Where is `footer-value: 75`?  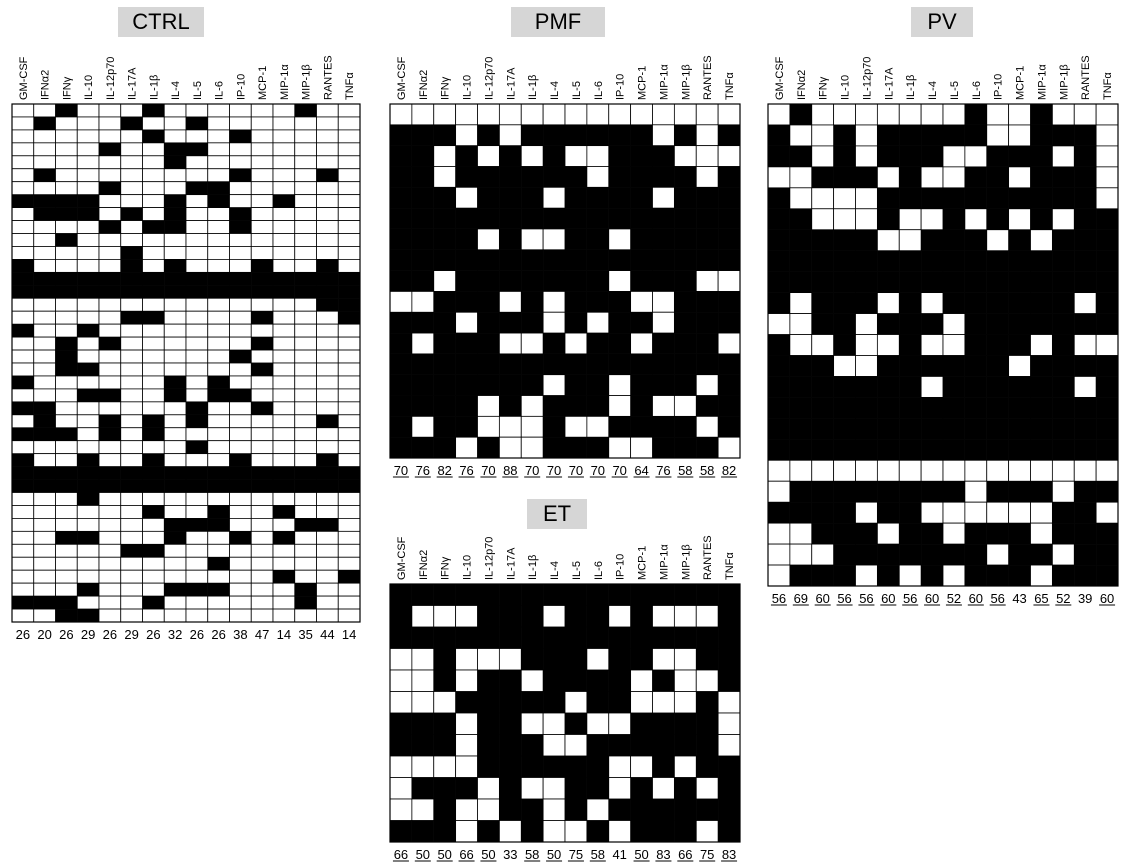 footer-value: 75 is located at coordinates (576, 854).